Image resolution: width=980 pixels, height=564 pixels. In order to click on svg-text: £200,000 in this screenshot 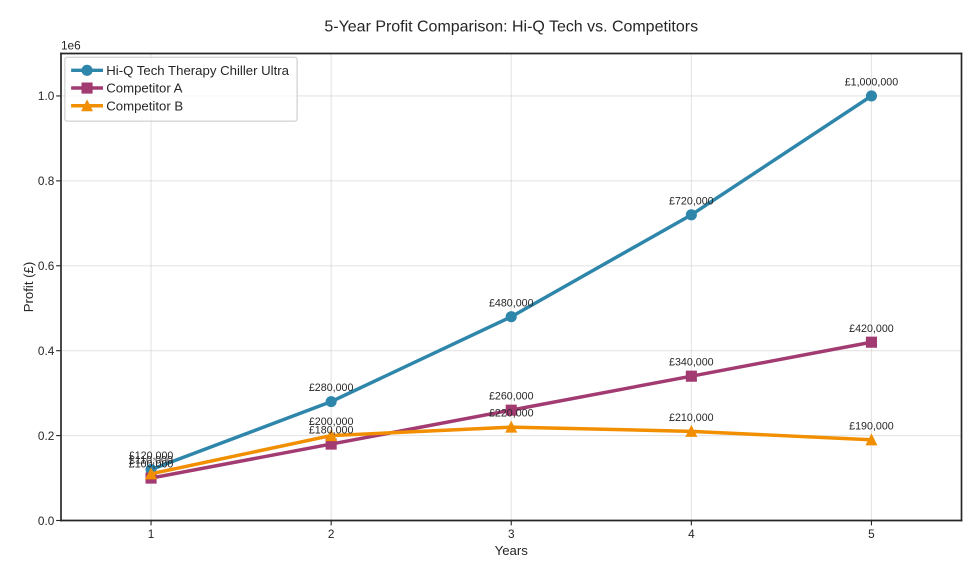, I will do `click(331, 422)`.